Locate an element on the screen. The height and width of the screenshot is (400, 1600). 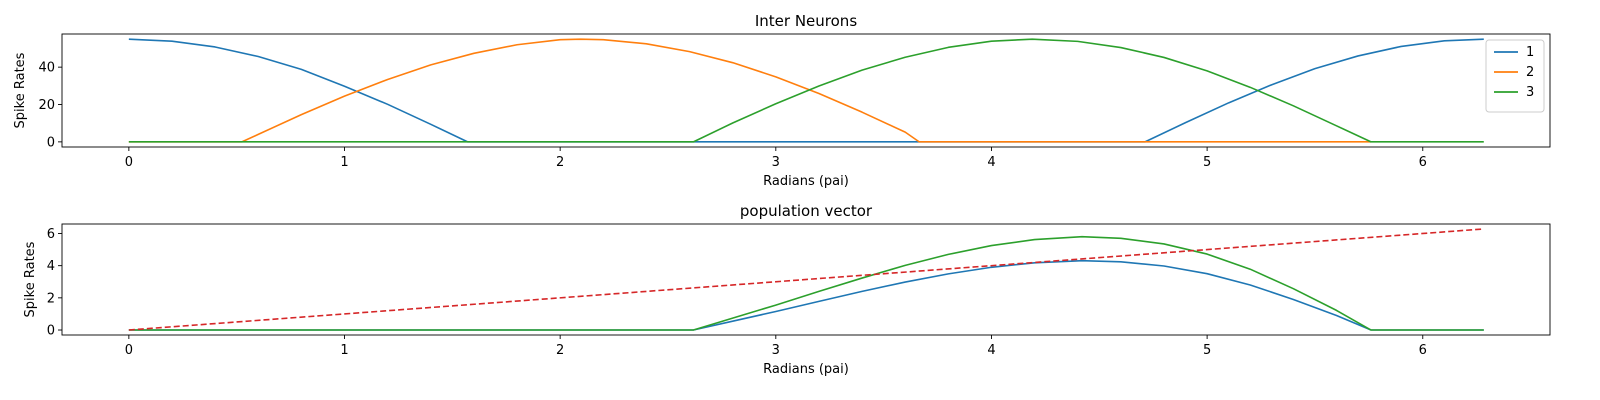
legend-entry-label: 2 is located at coordinates (1530, 72).